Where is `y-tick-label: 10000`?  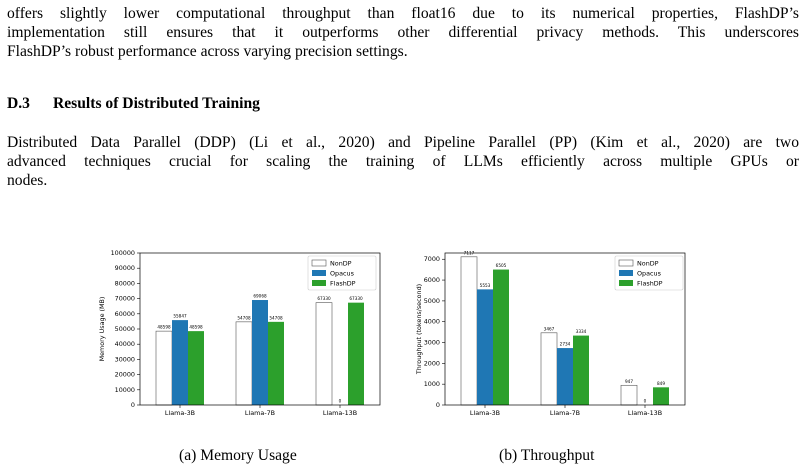 y-tick-label: 10000 is located at coordinates (125, 390).